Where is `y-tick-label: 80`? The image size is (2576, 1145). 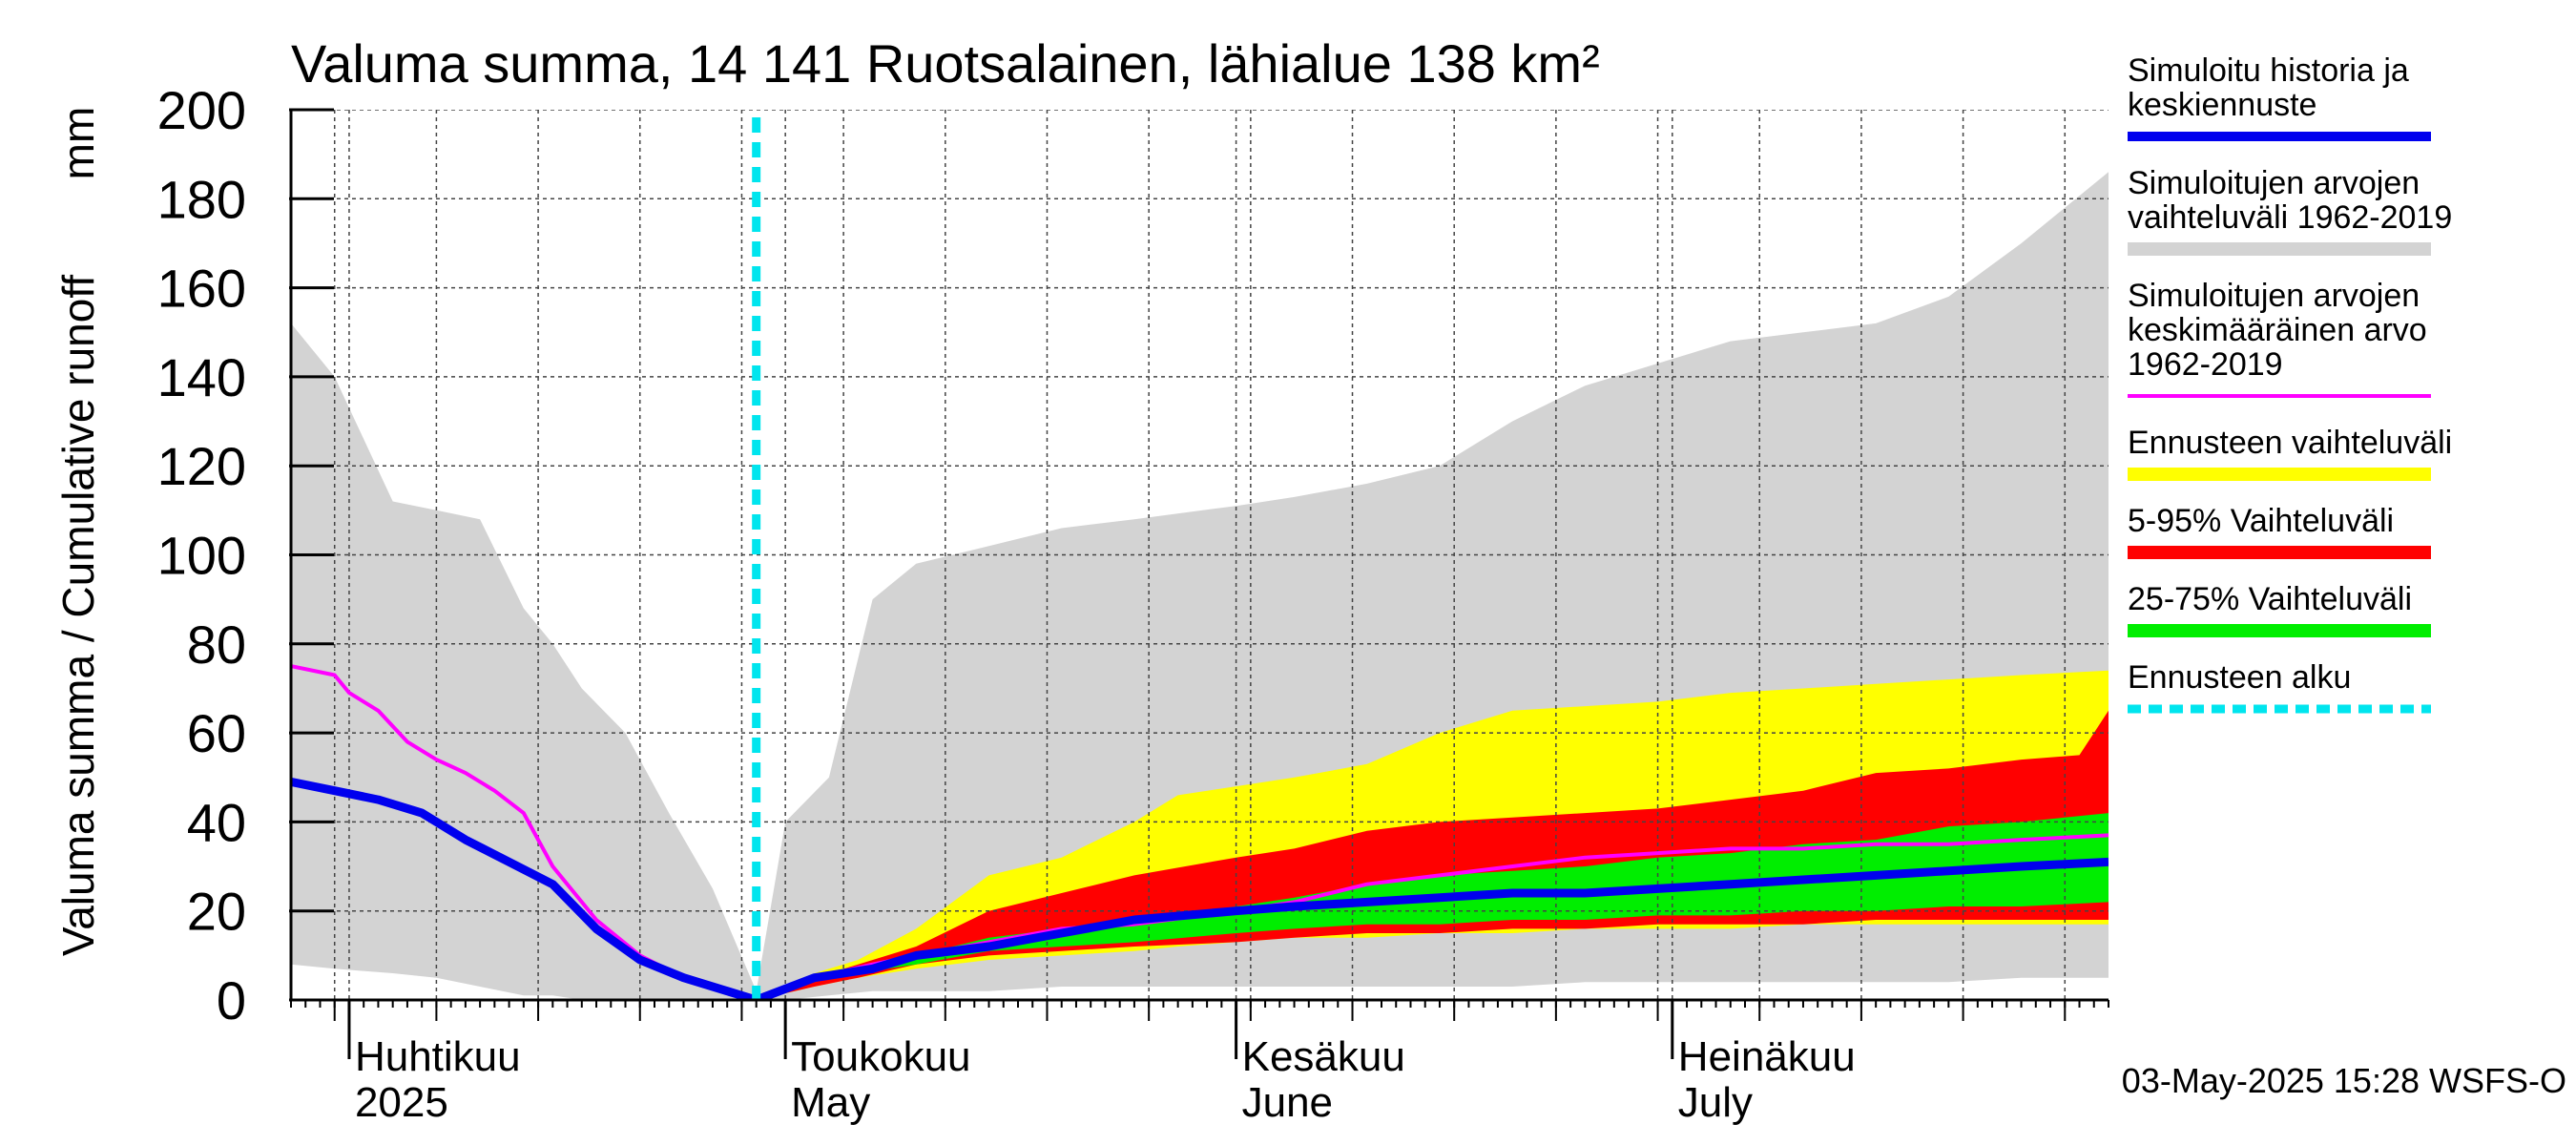 y-tick-label: 80 is located at coordinates (216, 644).